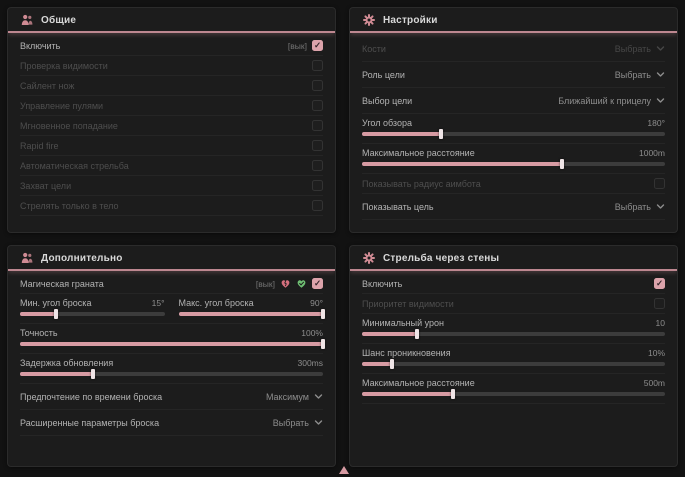  What do you see at coordinates (513, 323) in the screenshot?
I see `slider-labels: Минимальный урон 10` at bounding box center [513, 323].